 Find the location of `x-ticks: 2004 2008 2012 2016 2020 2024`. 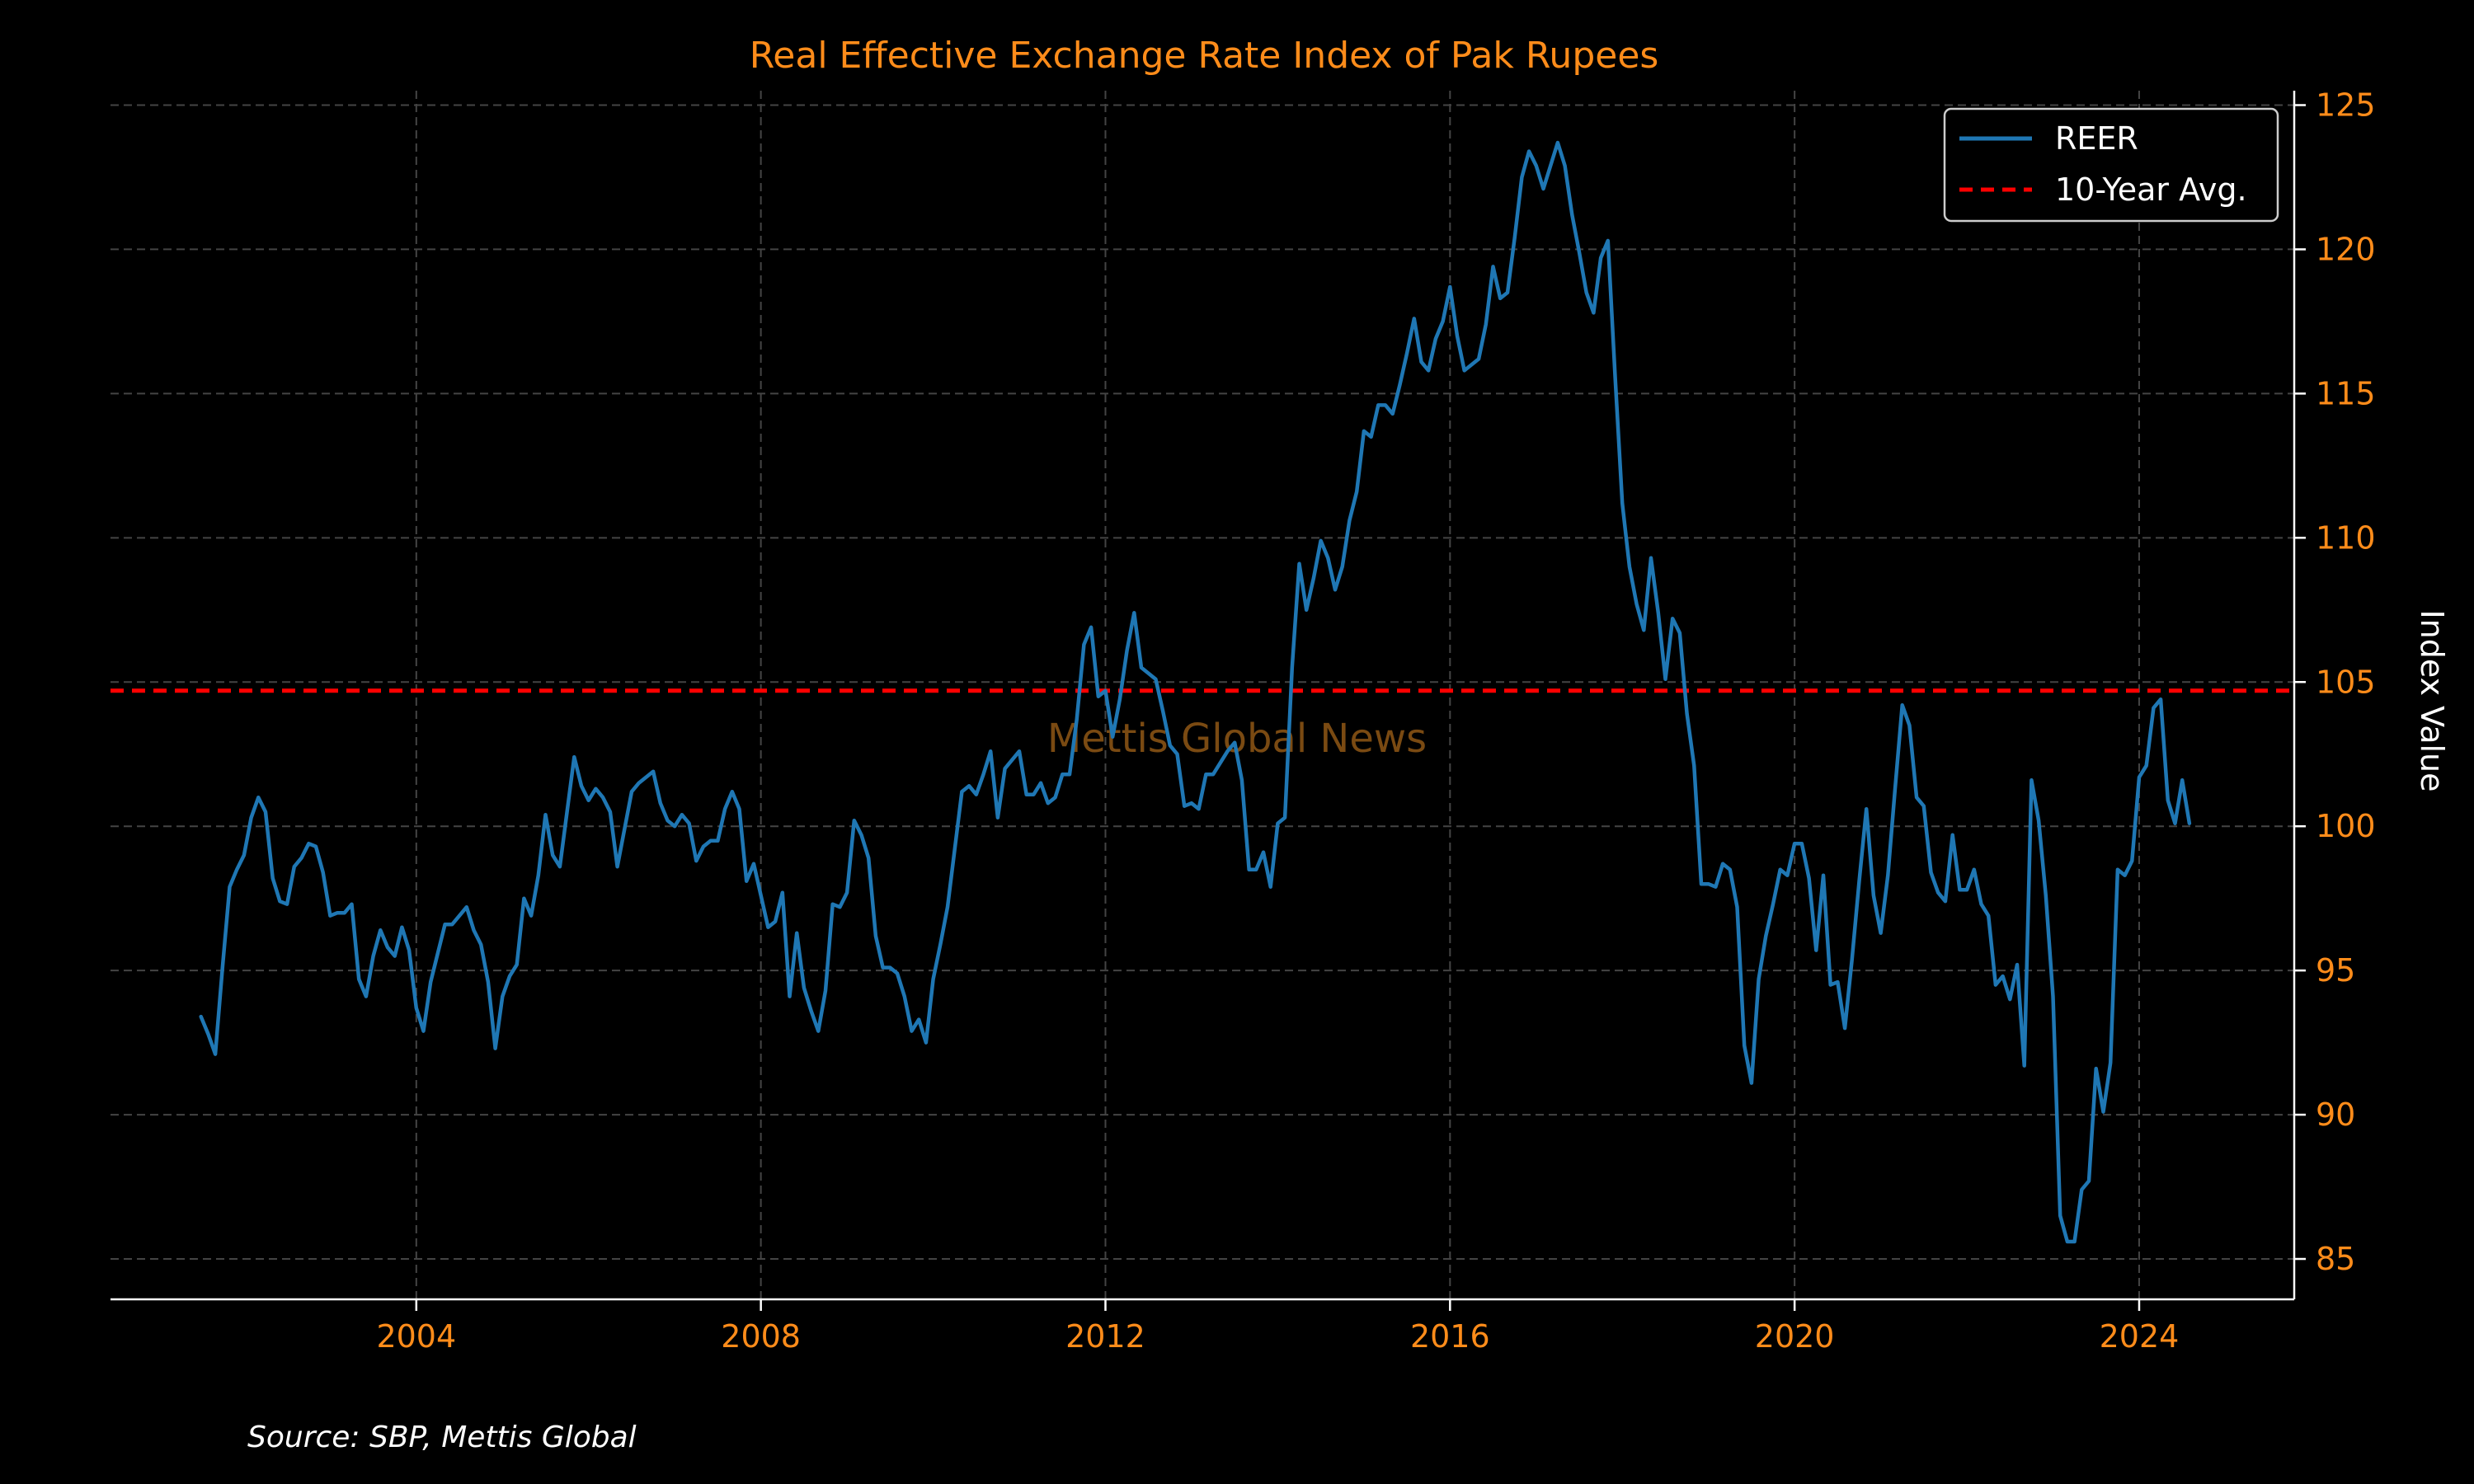

x-ticks: 2004 2008 2012 2016 2020 2024 is located at coordinates (1277, 1327).